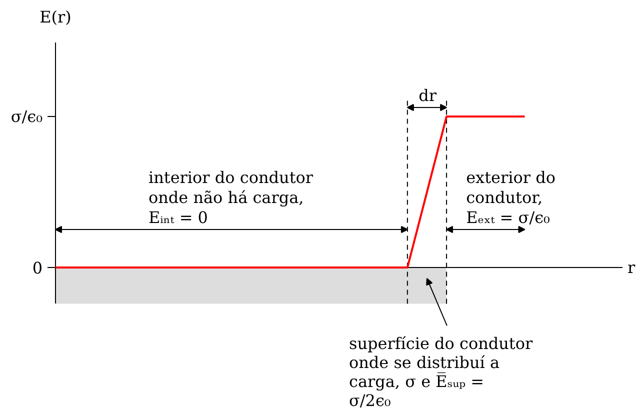 This screenshot has height=412, width=636. I want to click on annotation: exterior do condutor, Eₑₓₜ = σ/ϵ₀, so click(511, 197).